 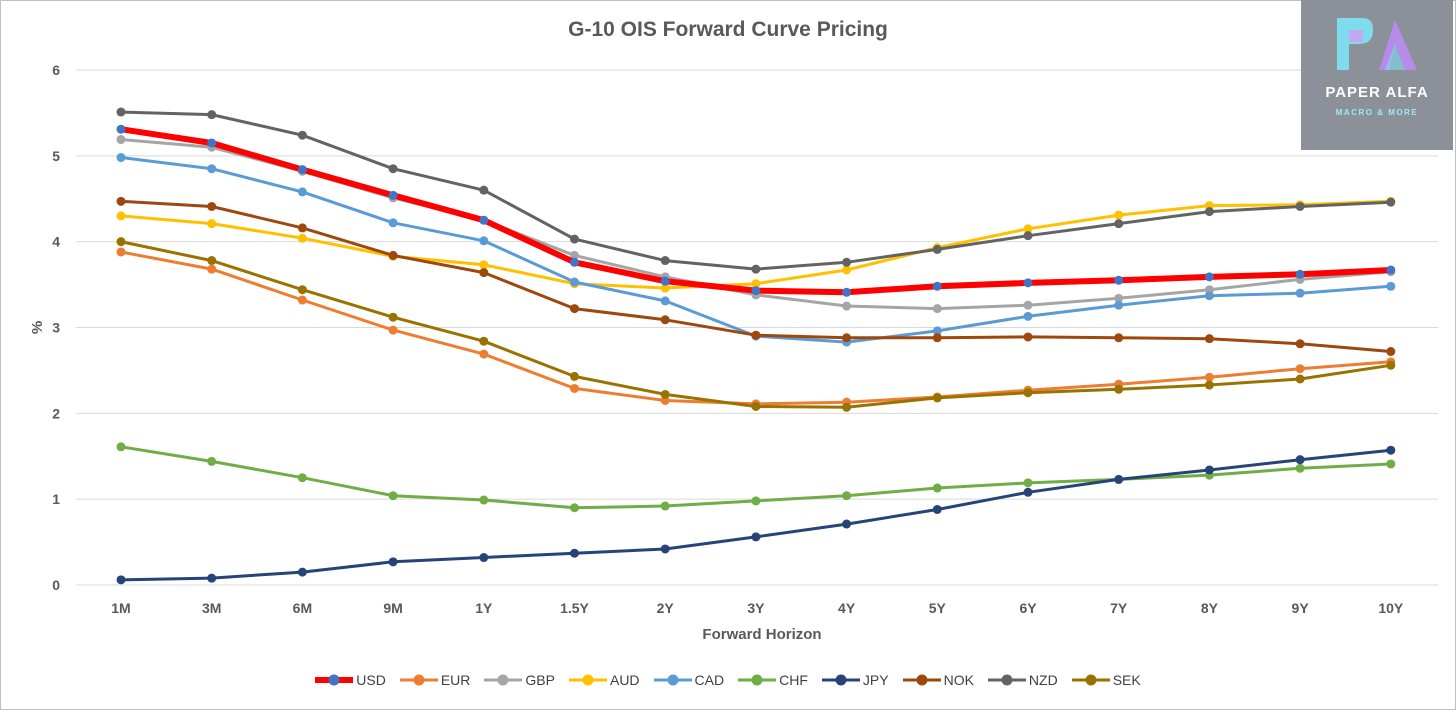 I want to click on chart-legend: USD EUR GBP AUD CAD CHF JPY NOK NZD SEK, so click(x=728, y=680).